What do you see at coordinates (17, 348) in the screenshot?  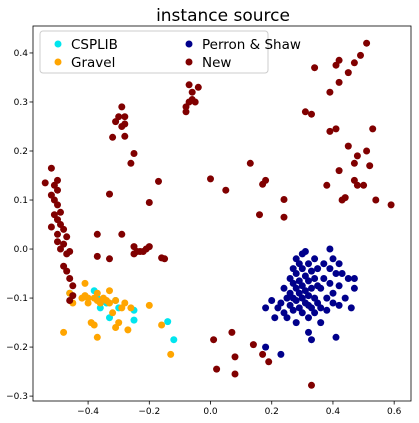 I see `y-tick-label: −0.2` at bounding box center [17, 348].